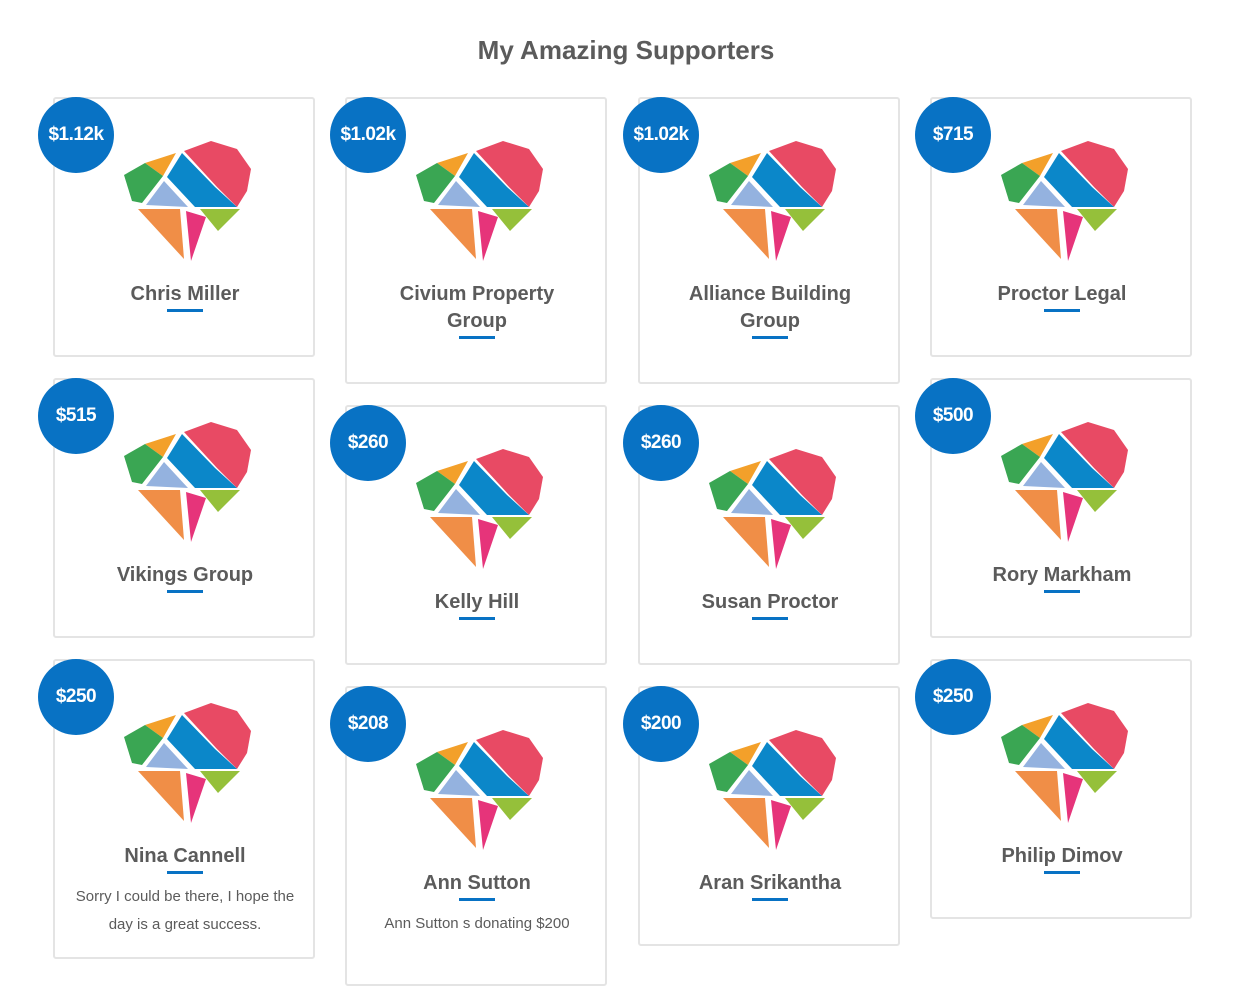 This screenshot has width=1252, height=986. What do you see at coordinates (770, 602) in the screenshot?
I see `supporter-name: Susan Proctor` at bounding box center [770, 602].